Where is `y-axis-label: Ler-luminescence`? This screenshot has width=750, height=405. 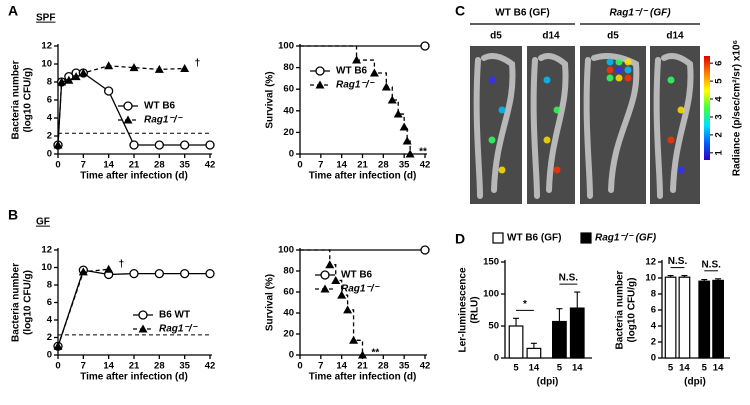
y-axis-label: Ler-luminescence is located at coordinates (463, 309).